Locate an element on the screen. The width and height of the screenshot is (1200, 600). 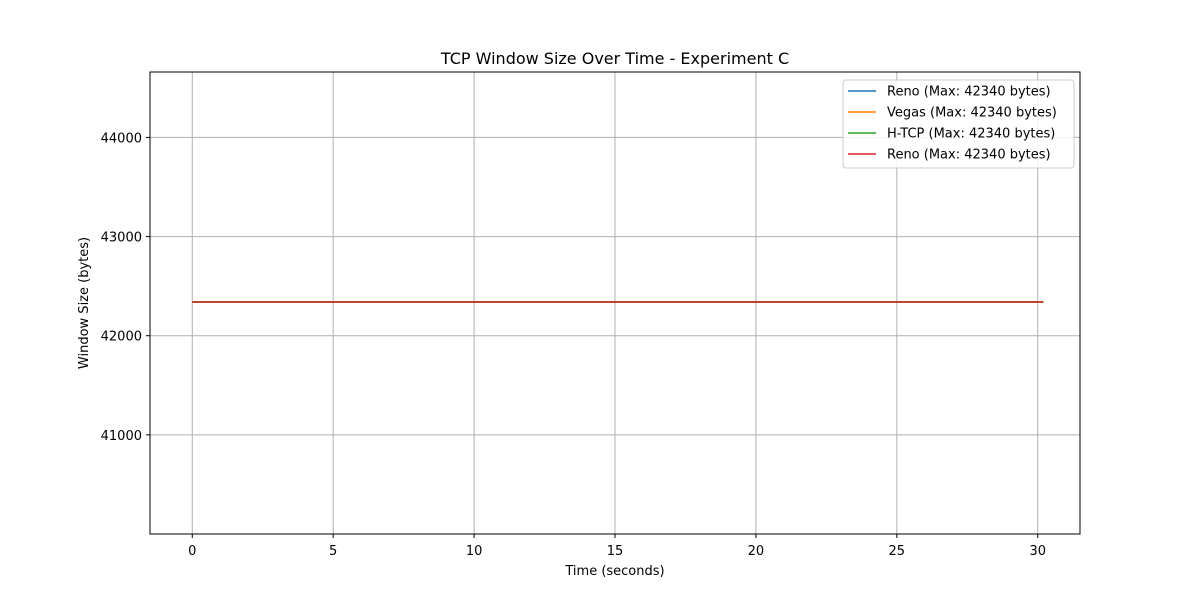
x-axis-title: Time (seconds) is located at coordinates (614, 571).